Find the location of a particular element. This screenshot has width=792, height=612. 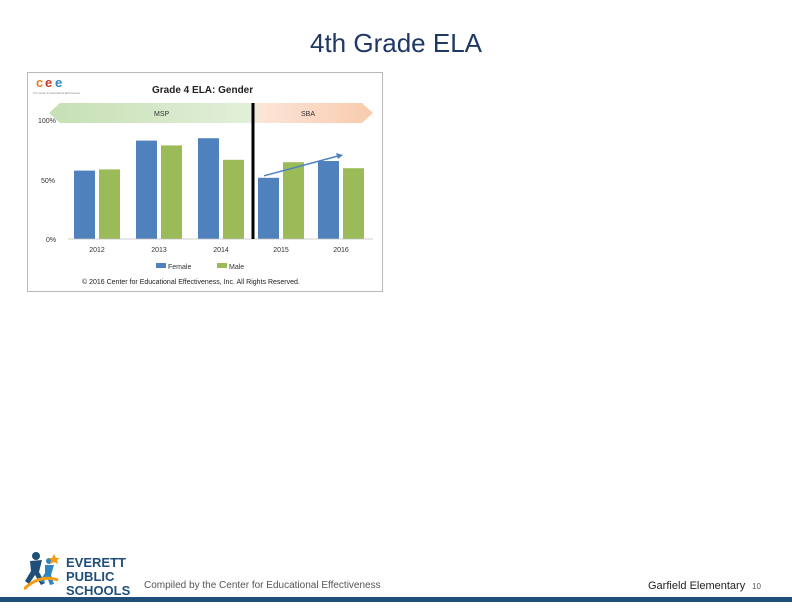

cee-logo-subtitle: The Center for Educational Effectiveness is located at coordinates (57, 93).